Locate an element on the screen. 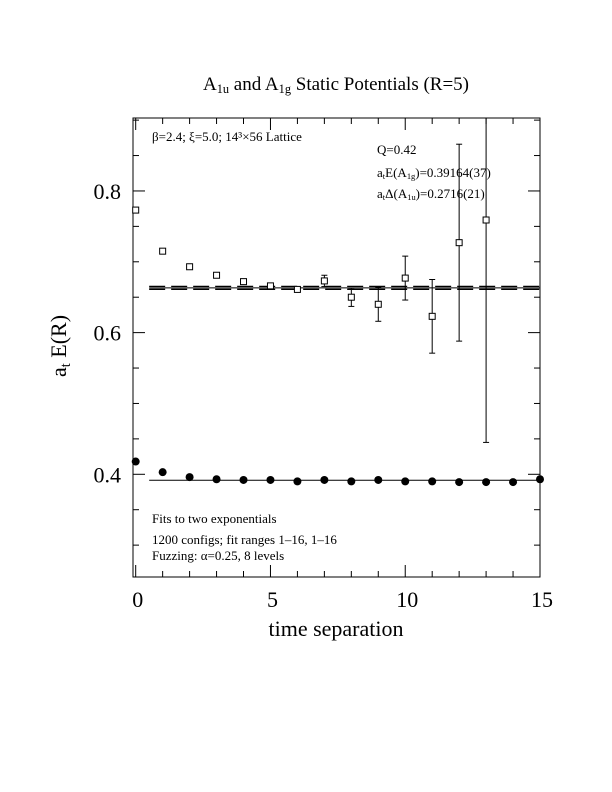 The width and height of the screenshot is (612, 792). text-part: β=2.4; ξ=5.0; 14³×56 Lattice is located at coordinates (227, 136).